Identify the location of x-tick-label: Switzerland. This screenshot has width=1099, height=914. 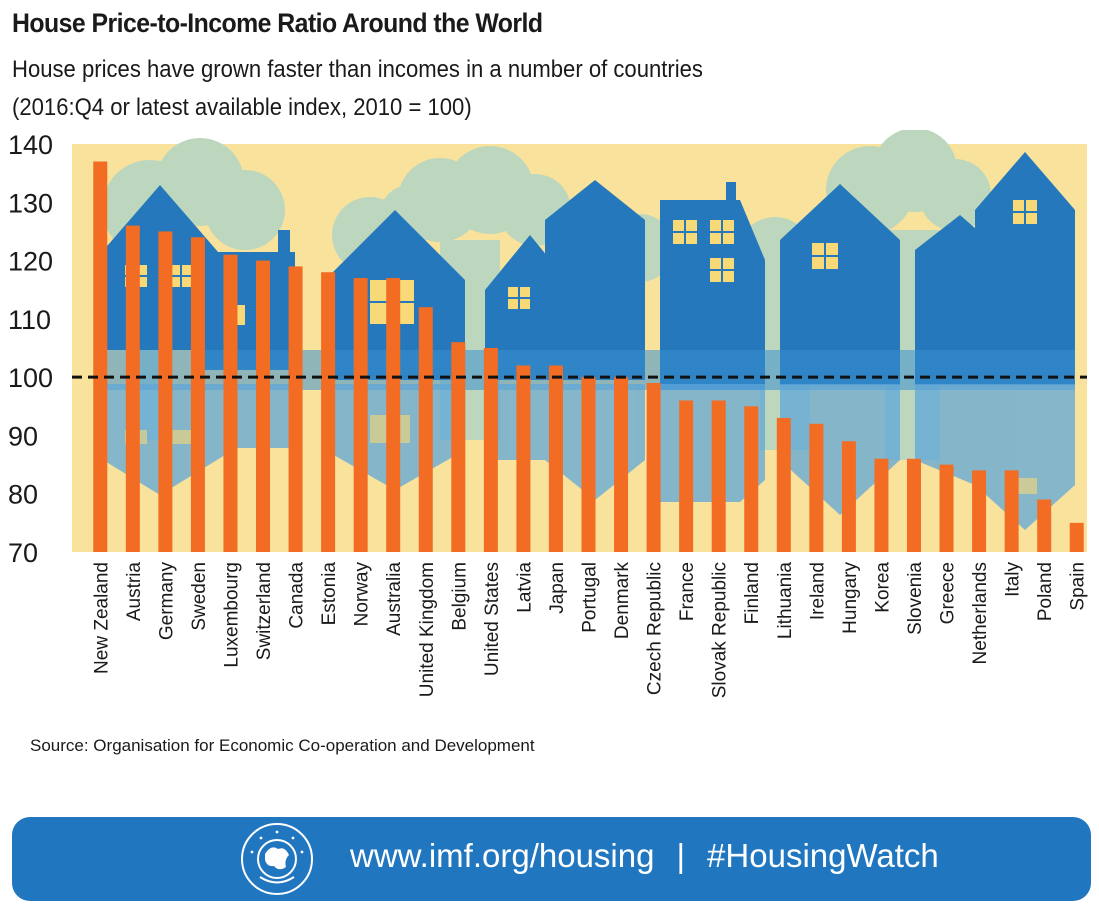
(264, 611).